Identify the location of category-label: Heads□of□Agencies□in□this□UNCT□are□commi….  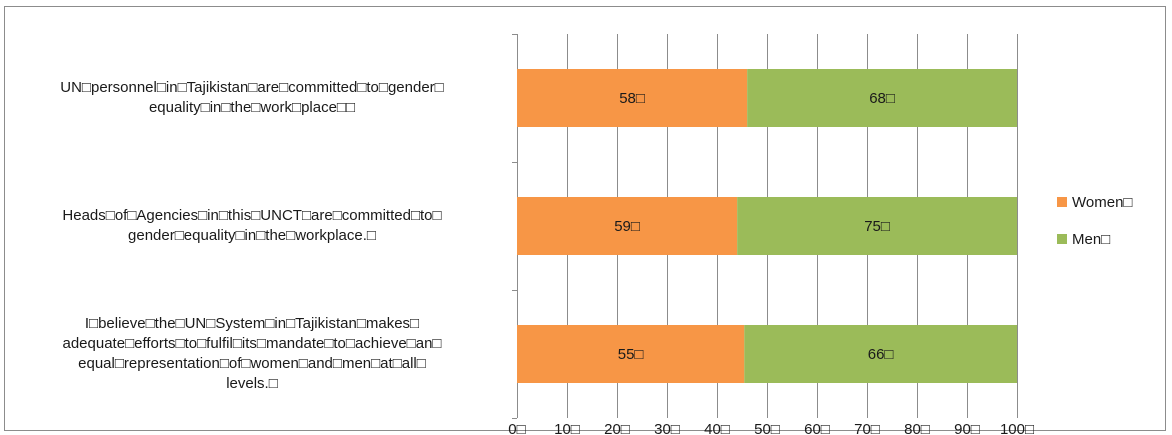
(252, 225).